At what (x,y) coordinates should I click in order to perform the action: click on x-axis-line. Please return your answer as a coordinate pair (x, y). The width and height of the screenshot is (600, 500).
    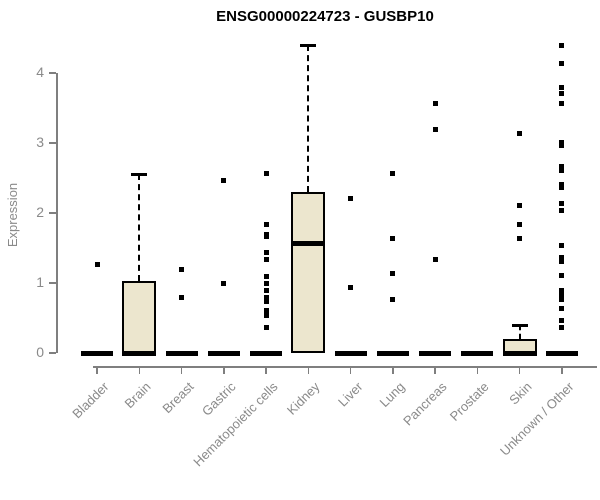
    Looking at the image, I should click on (345, 367).